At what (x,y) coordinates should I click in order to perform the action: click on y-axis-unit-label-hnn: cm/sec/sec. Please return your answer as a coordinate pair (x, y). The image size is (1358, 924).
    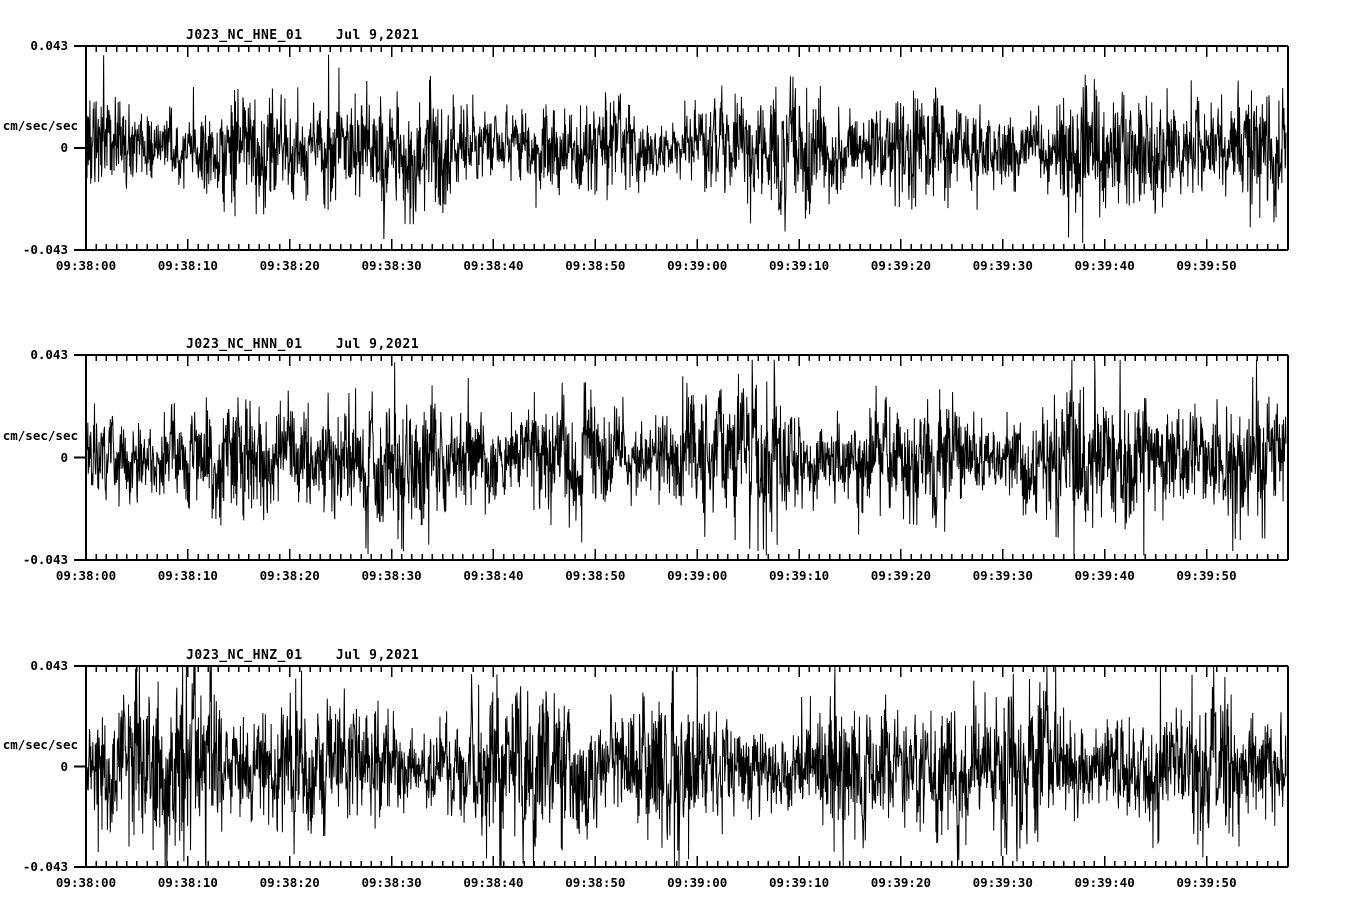
    Looking at the image, I should click on (40, 435).